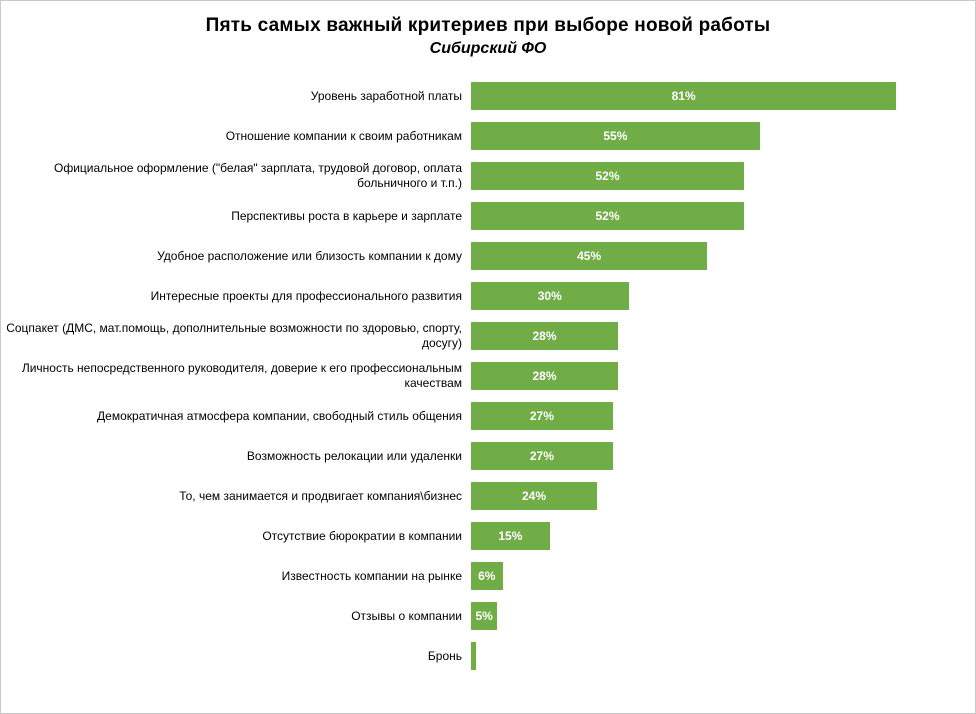 Image resolution: width=976 pixels, height=714 pixels. Describe the element at coordinates (343, 135) in the screenshot. I see `category-label: Отношение компании к своим работникам` at that location.